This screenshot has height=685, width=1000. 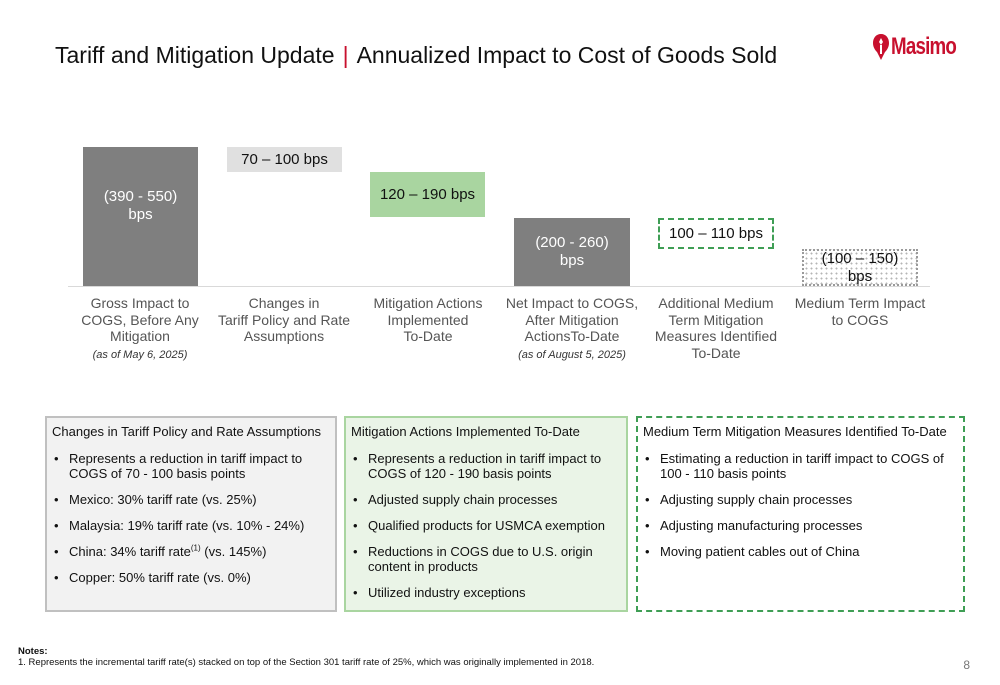 I want to click on category-label: Medium Term Impact to COGS, so click(x=860, y=311).